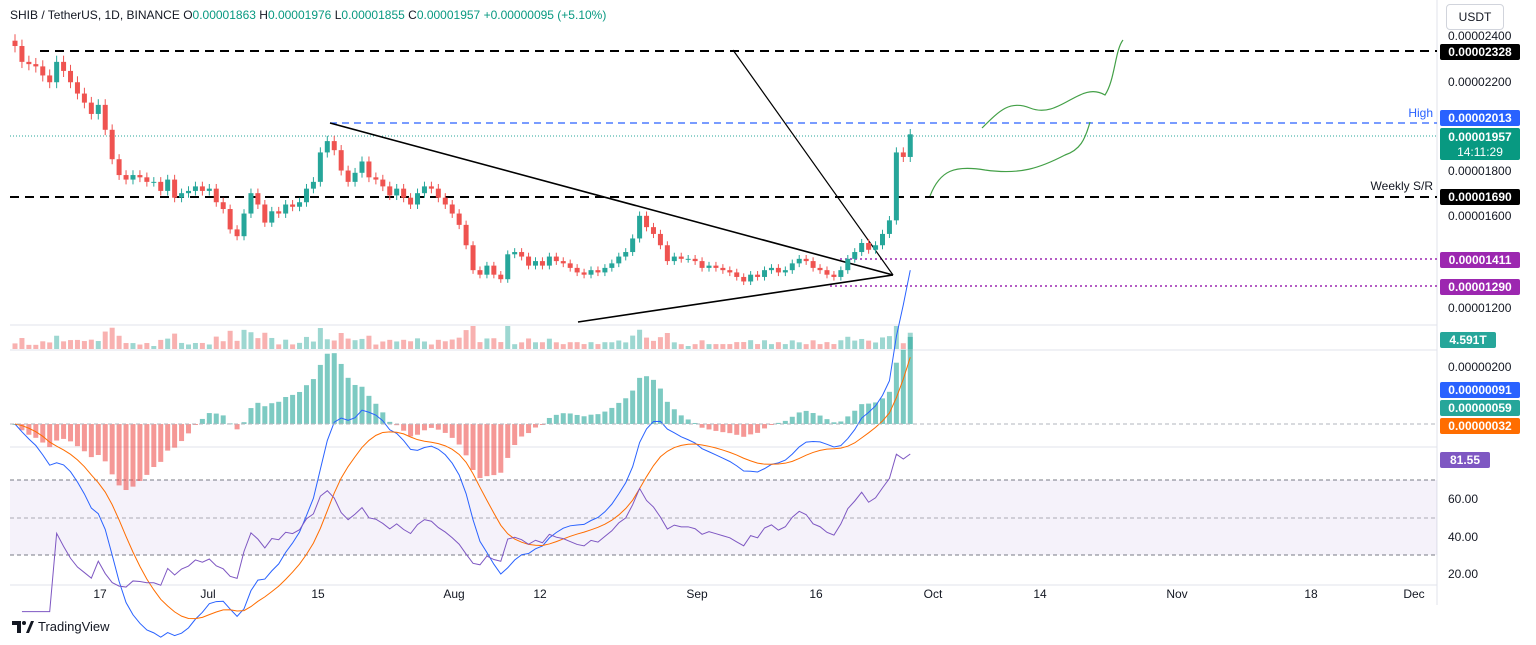  What do you see at coordinates (1475, 17) in the screenshot?
I see `currency-button: USDT` at bounding box center [1475, 17].